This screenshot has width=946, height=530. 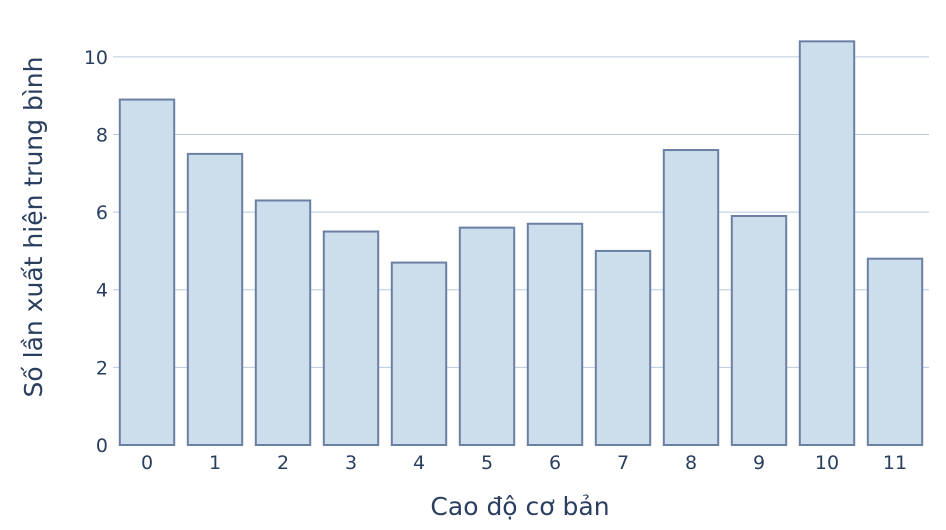 I want to click on y-axis-ticks: 0 2 4 6 8 10, so click(x=96, y=252).